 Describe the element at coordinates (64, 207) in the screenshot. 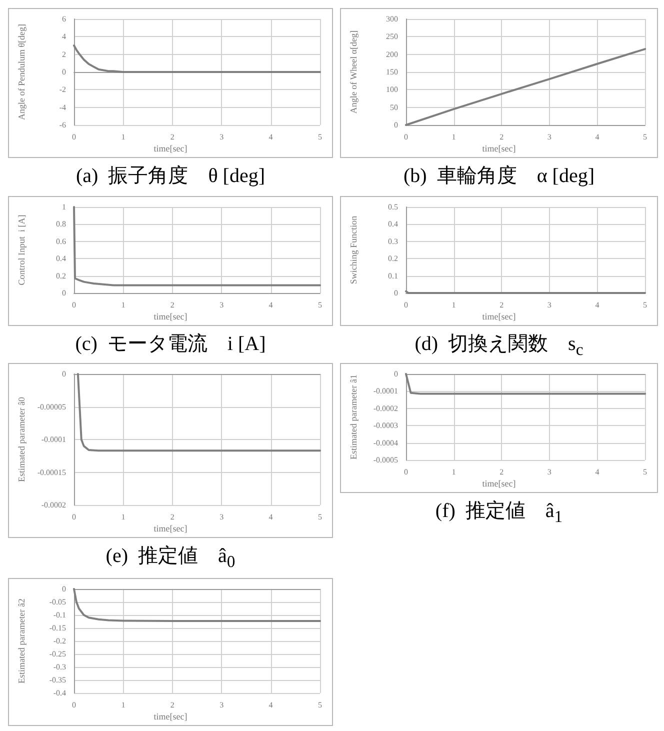

I see `y-tick-label: 1` at that location.